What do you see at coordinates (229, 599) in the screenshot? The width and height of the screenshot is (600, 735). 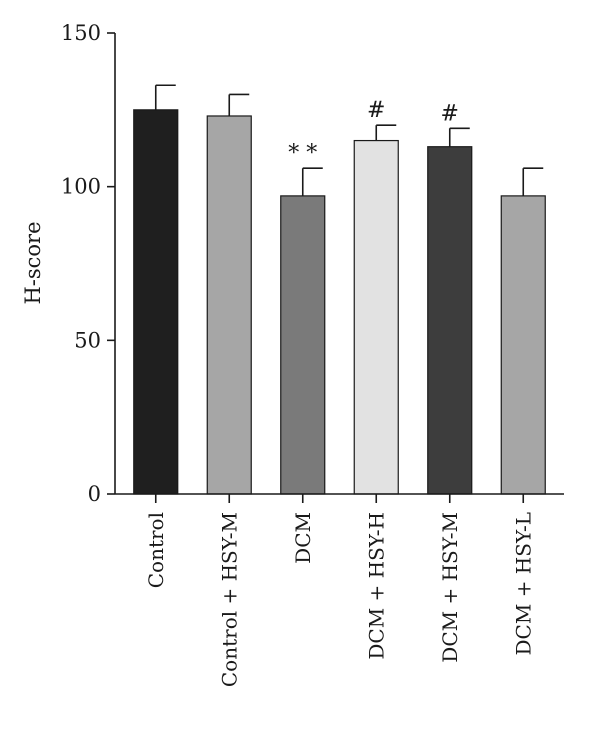 I see `x-tick-label: Control + HSY-M` at bounding box center [229, 599].